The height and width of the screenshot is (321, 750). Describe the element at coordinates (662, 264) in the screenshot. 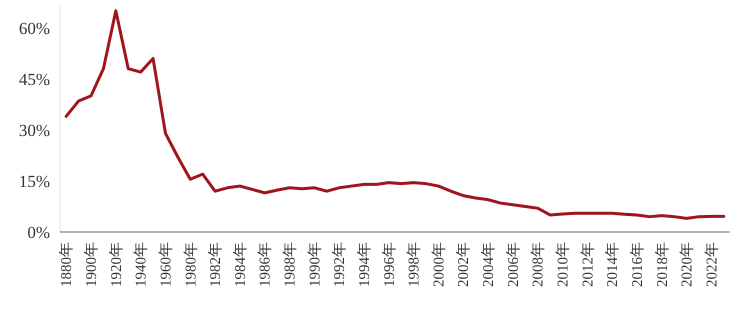

I see `x-tick-label: 2018年` at that location.